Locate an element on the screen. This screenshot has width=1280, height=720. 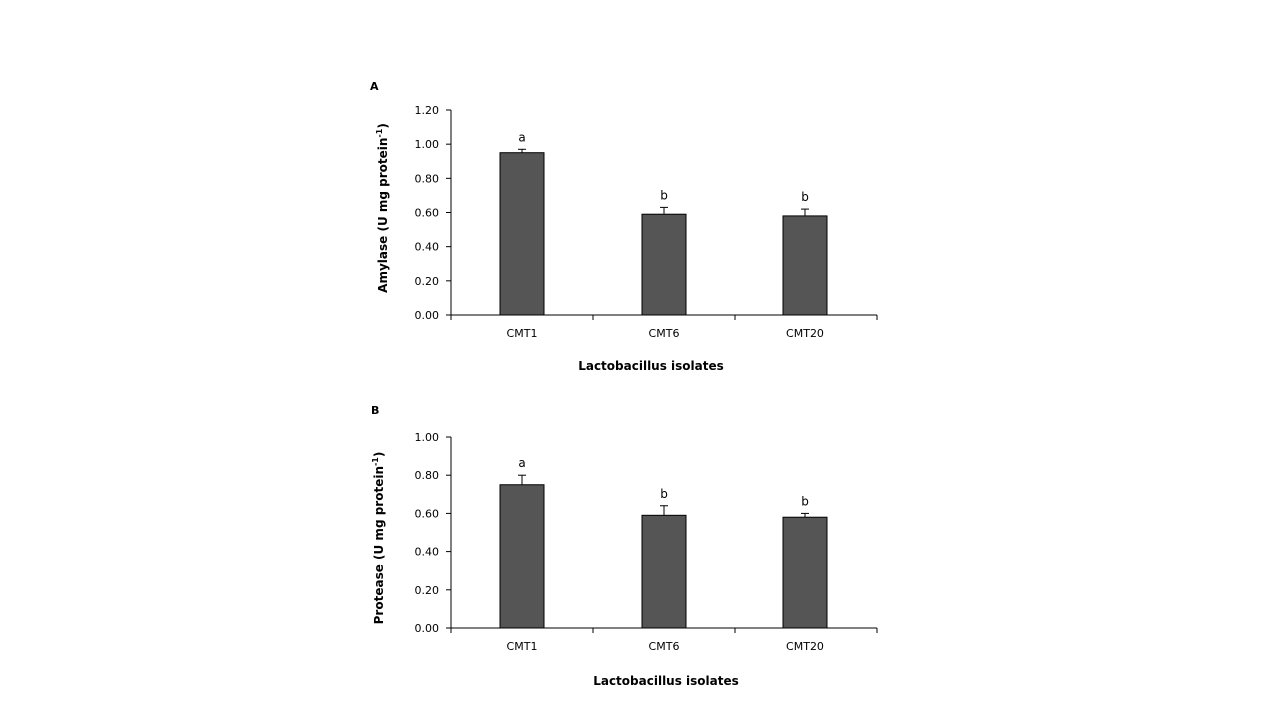
y-tick-label: 1.20 is located at coordinates (427, 110).